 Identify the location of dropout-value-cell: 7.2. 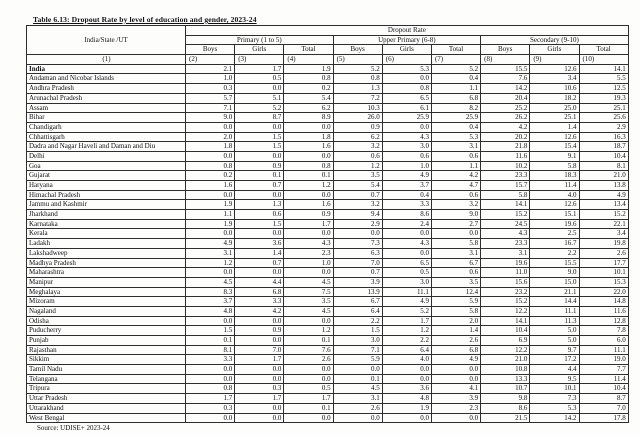
(357, 98).